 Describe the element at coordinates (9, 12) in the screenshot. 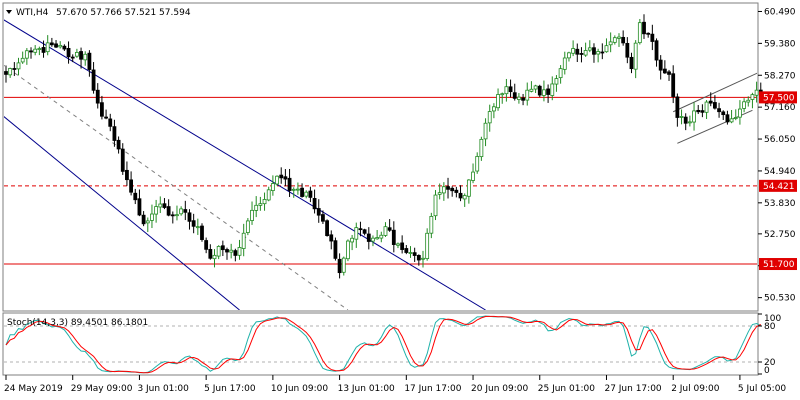

I see `collapse-arrow-icon` at that location.